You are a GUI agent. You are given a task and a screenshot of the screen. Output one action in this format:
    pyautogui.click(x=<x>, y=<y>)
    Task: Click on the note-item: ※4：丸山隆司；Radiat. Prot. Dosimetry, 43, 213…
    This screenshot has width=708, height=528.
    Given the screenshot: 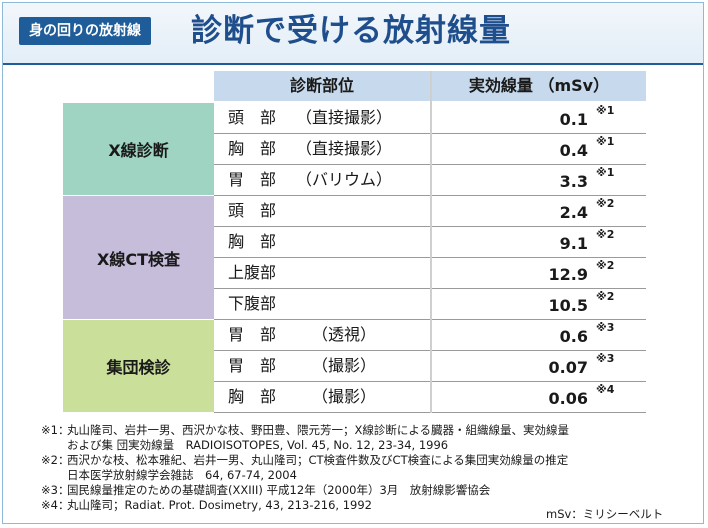 What is the action you would take?
    pyautogui.click(x=361, y=505)
    